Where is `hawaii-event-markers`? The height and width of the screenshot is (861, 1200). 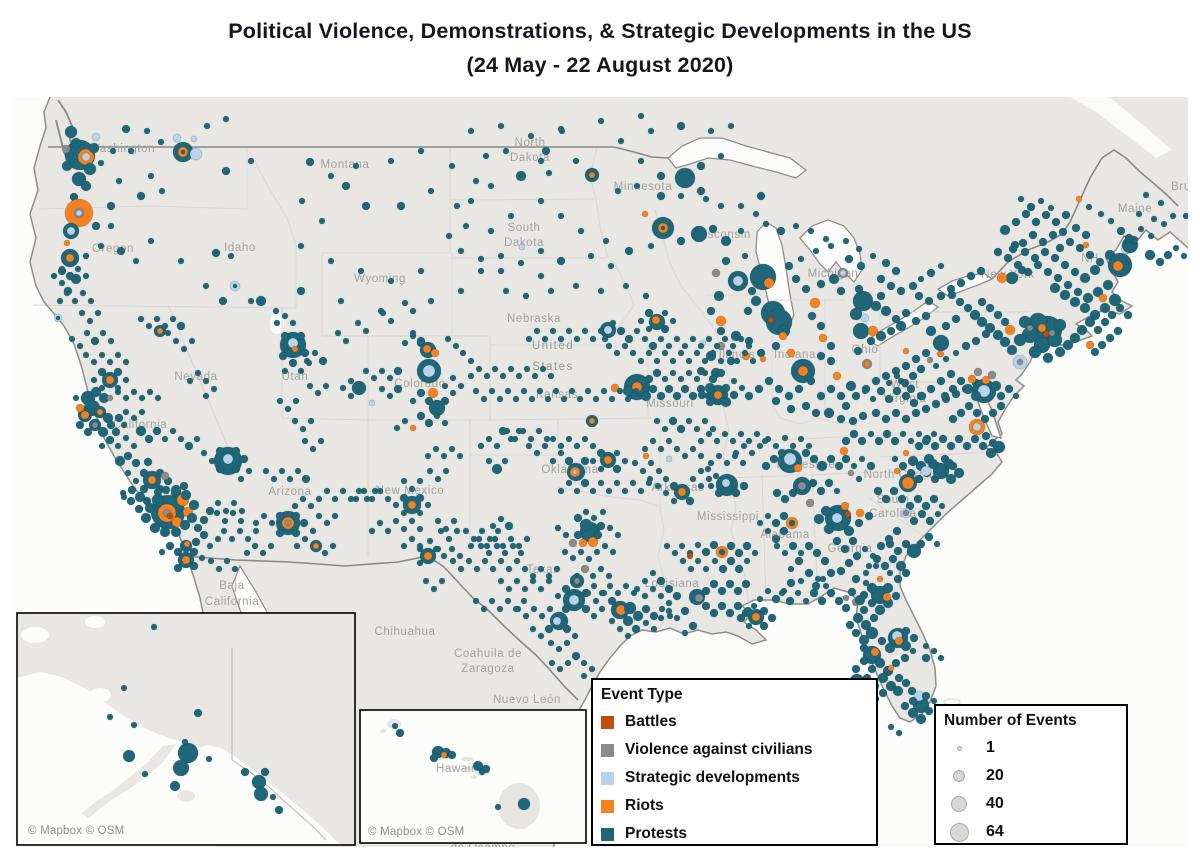
hawaii-event-markers is located at coordinates (461, 766).